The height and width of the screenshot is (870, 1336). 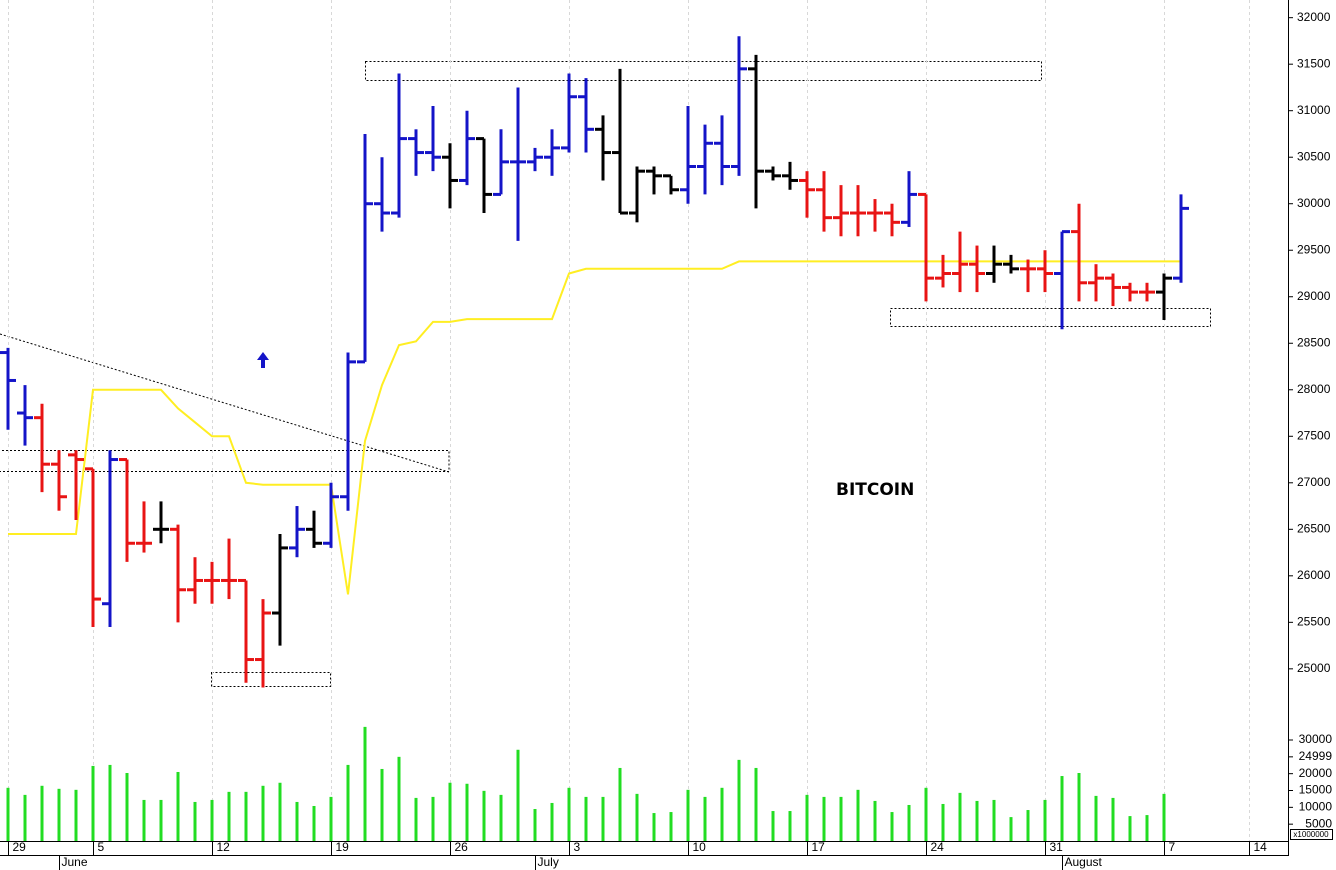 I want to click on y-tick-label: 31500, so click(x=1314, y=63).